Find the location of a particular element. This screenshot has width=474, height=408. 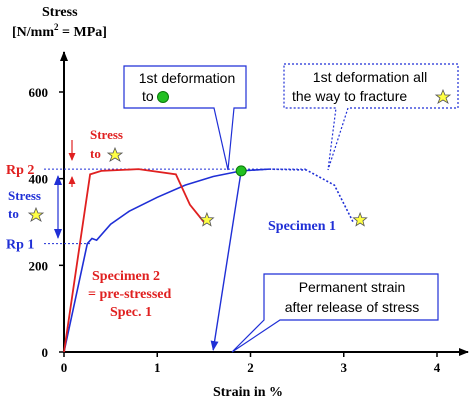

stress-to-blue-line2: to is located at coordinates (13, 213).